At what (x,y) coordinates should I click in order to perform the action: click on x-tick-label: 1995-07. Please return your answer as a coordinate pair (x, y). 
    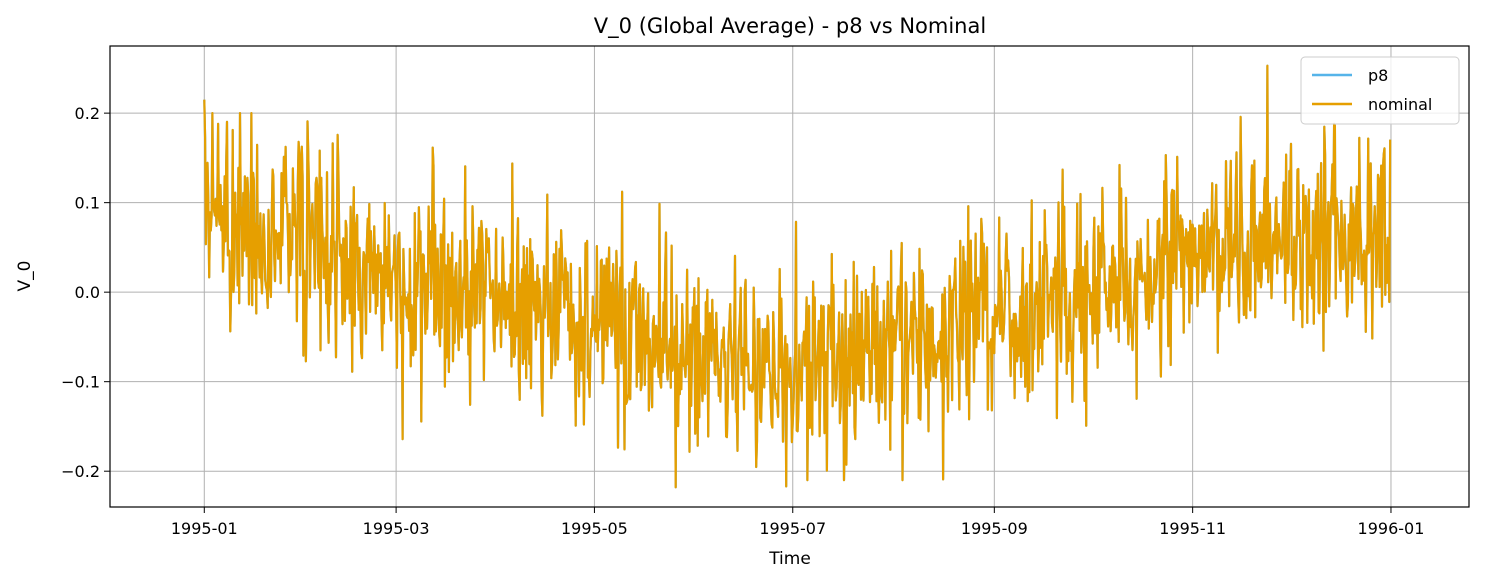
    Looking at the image, I should click on (792, 528).